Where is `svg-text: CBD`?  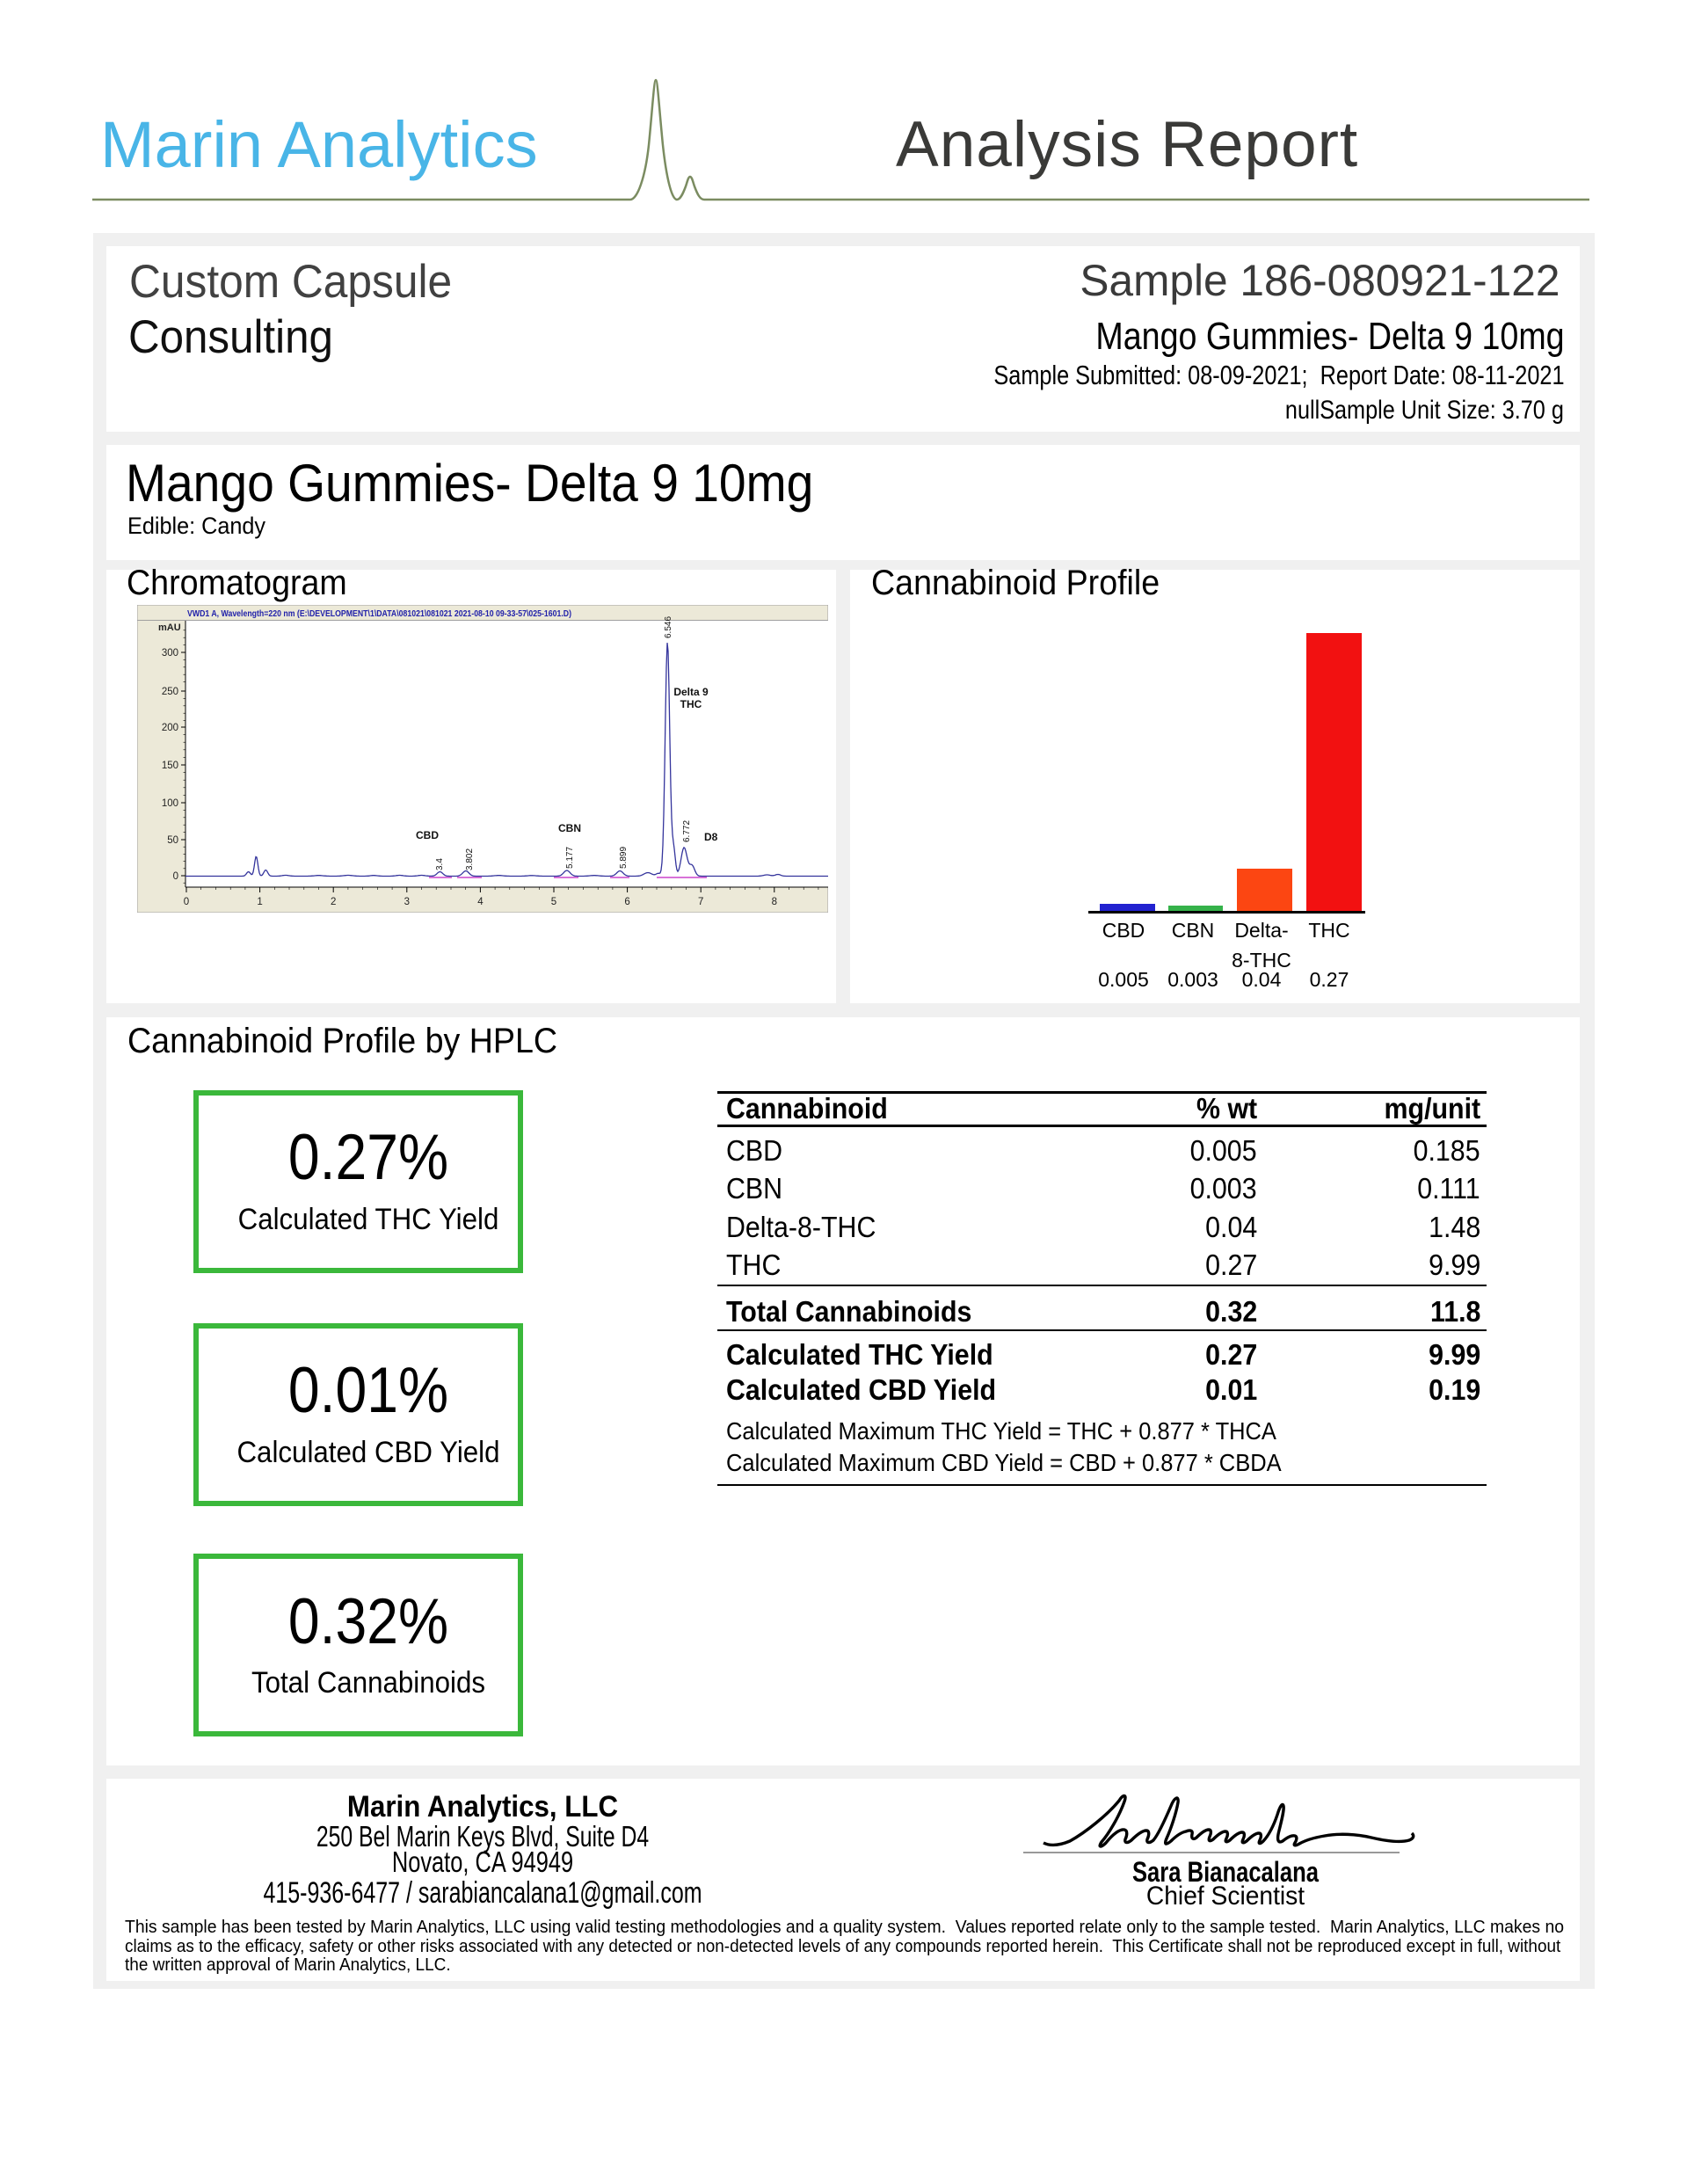 svg-text: CBD is located at coordinates (427, 835).